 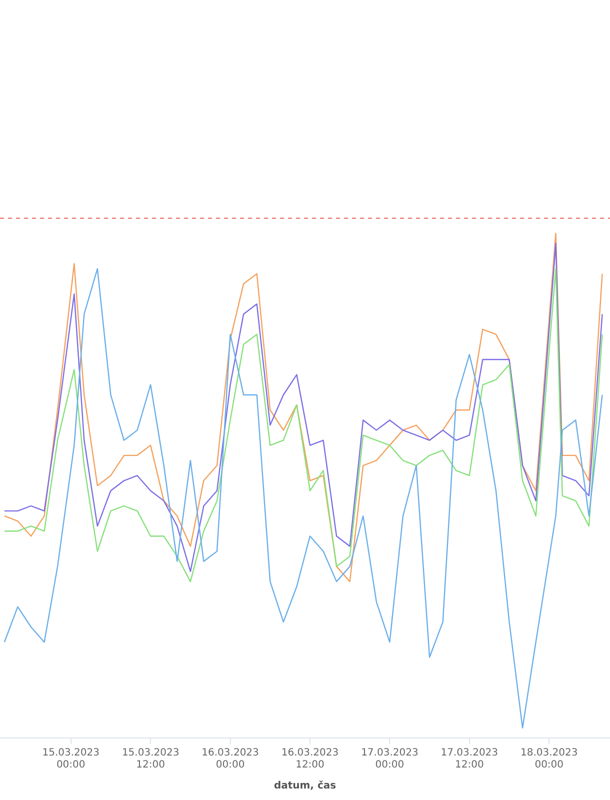 I want to click on x-tick-label: 18.03.2023 00:00, so click(x=549, y=759).